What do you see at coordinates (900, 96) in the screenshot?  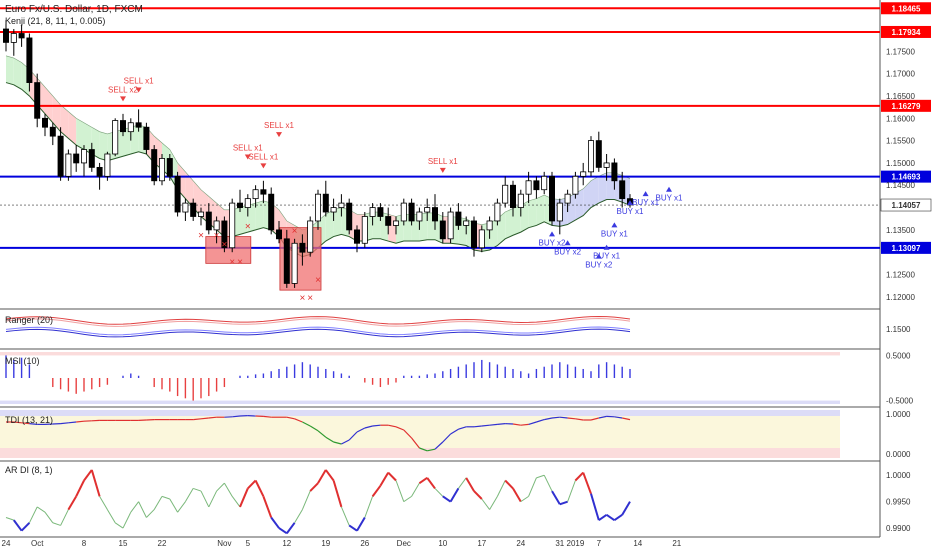 I see `price-tick-label: 1.16500` at bounding box center [900, 96].